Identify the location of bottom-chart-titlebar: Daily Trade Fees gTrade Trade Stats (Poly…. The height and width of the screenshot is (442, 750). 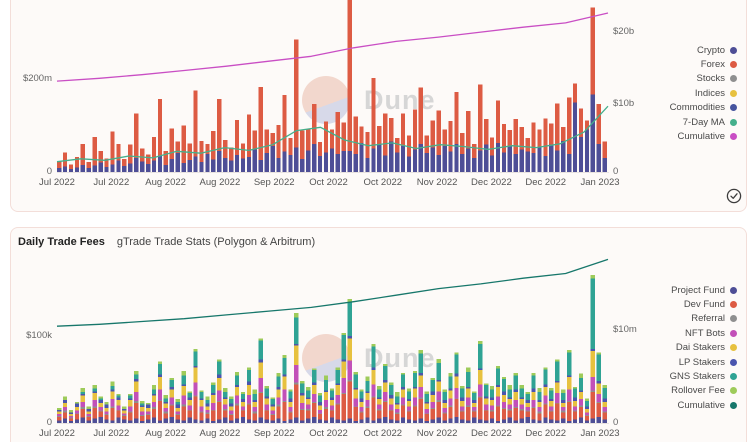
(166, 242).